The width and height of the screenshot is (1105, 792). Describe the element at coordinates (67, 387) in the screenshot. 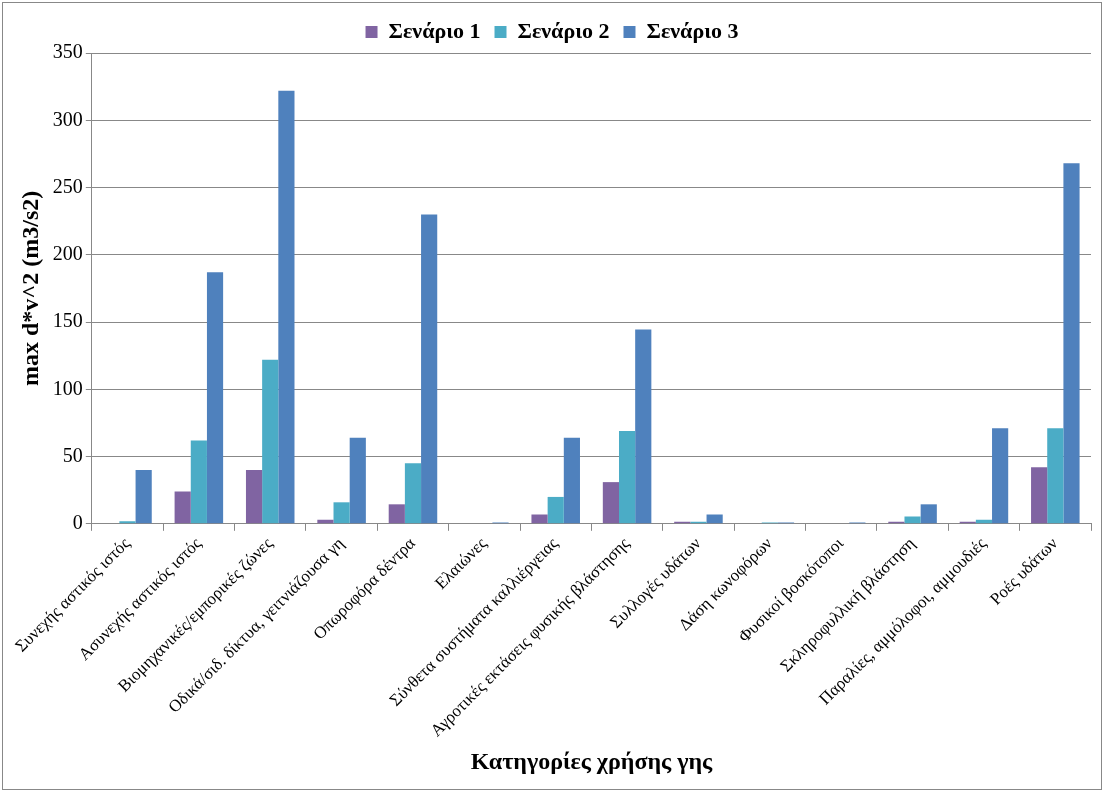

I see `y-tick-label: 100` at that location.